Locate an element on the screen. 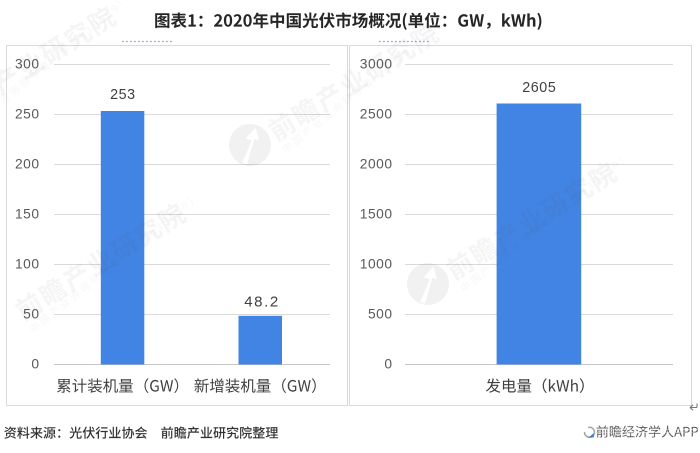 This screenshot has height=453, width=700. svg-text: 48.2 is located at coordinates (262, 301).